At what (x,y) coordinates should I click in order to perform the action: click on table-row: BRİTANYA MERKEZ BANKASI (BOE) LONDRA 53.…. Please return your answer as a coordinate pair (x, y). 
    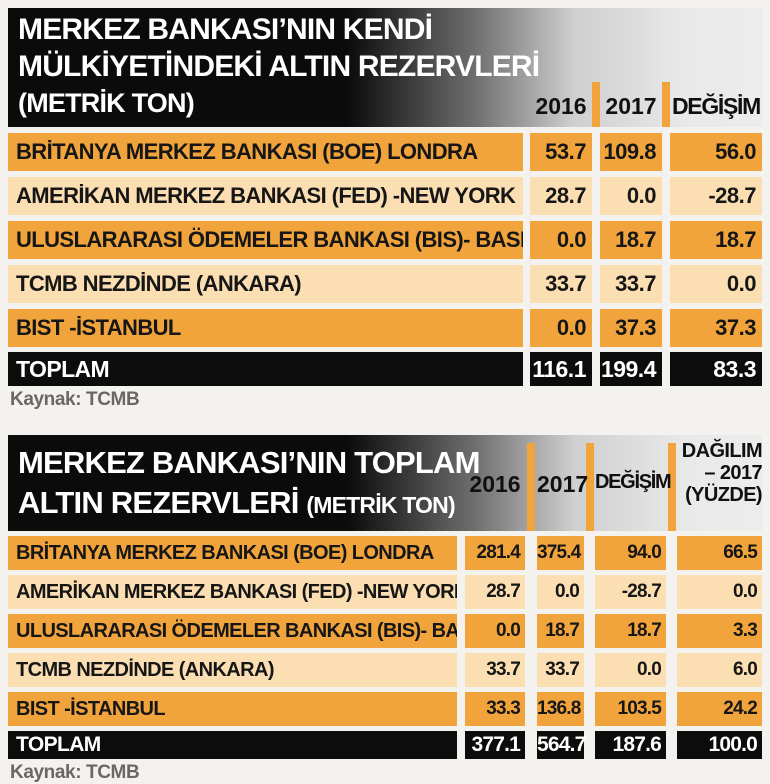
    Looking at the image, I should click on (385, 152).